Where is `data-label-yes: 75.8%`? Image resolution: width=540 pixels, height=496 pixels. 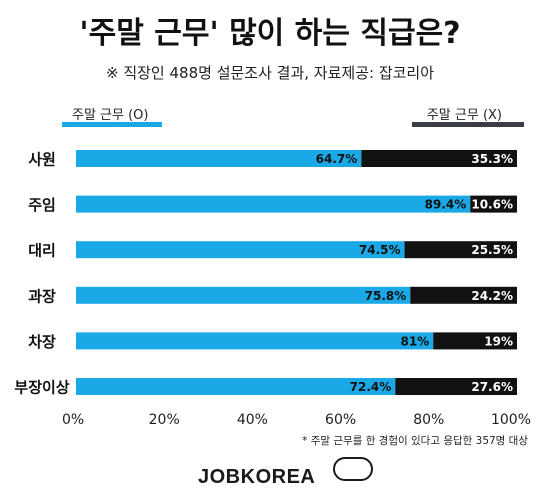 data-label-yes: 75.8% is located at coordinates (386, 296).